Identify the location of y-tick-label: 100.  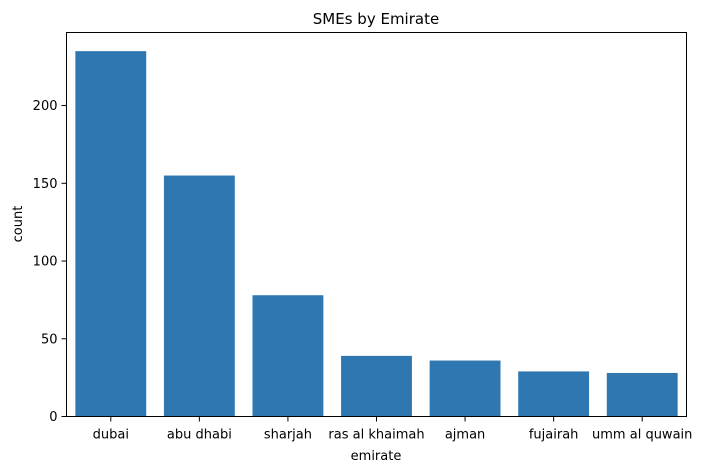
(45, 262).